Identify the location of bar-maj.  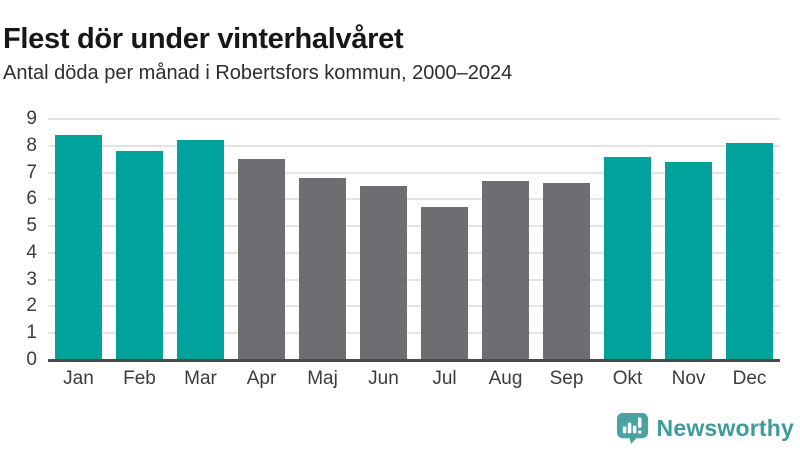
(322, 268).